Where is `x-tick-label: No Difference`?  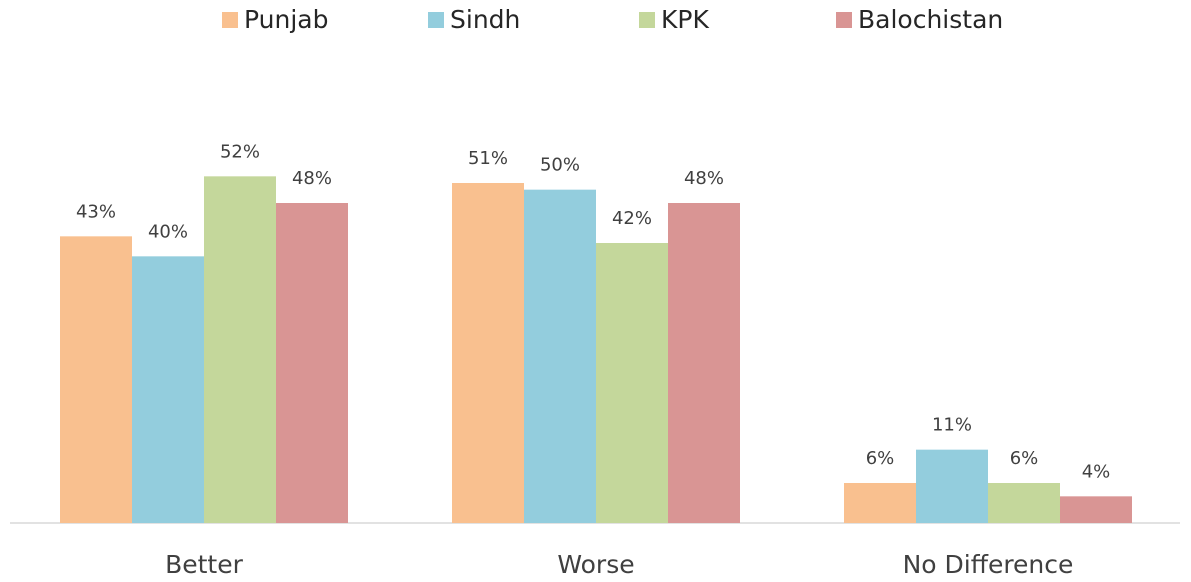 x-tick-label: No Difference is located at coordinates (988, 564).